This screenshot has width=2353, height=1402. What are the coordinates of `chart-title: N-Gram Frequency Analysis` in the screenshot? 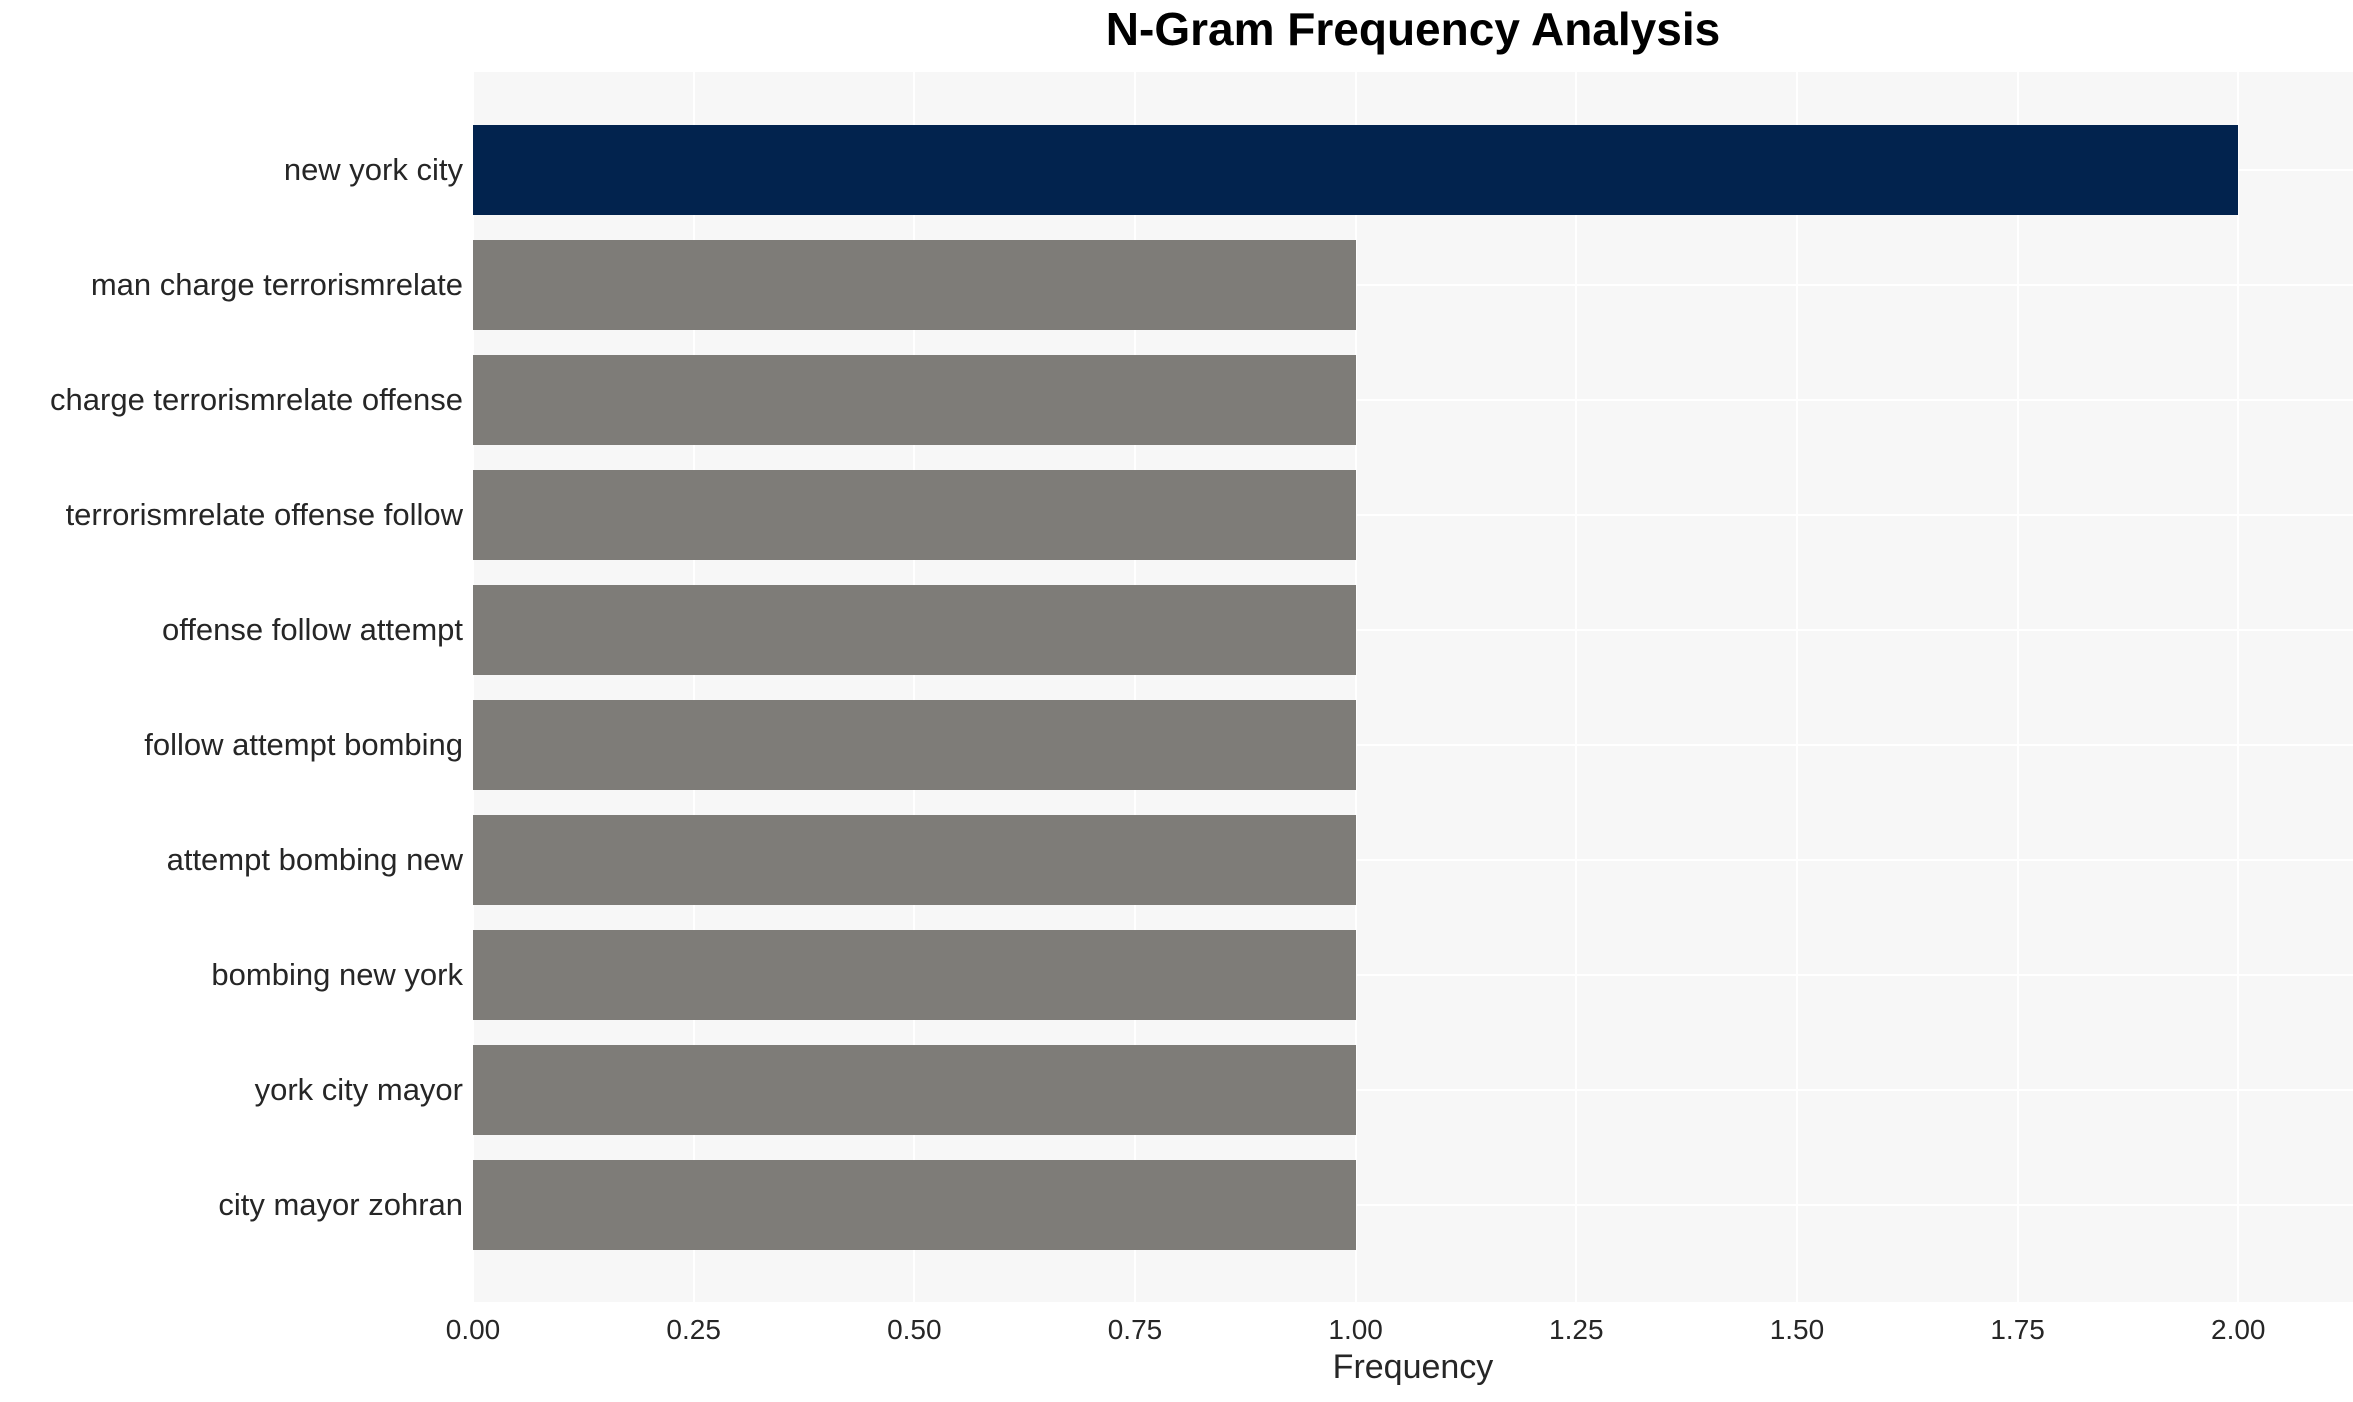 It's located at (1413, 29).